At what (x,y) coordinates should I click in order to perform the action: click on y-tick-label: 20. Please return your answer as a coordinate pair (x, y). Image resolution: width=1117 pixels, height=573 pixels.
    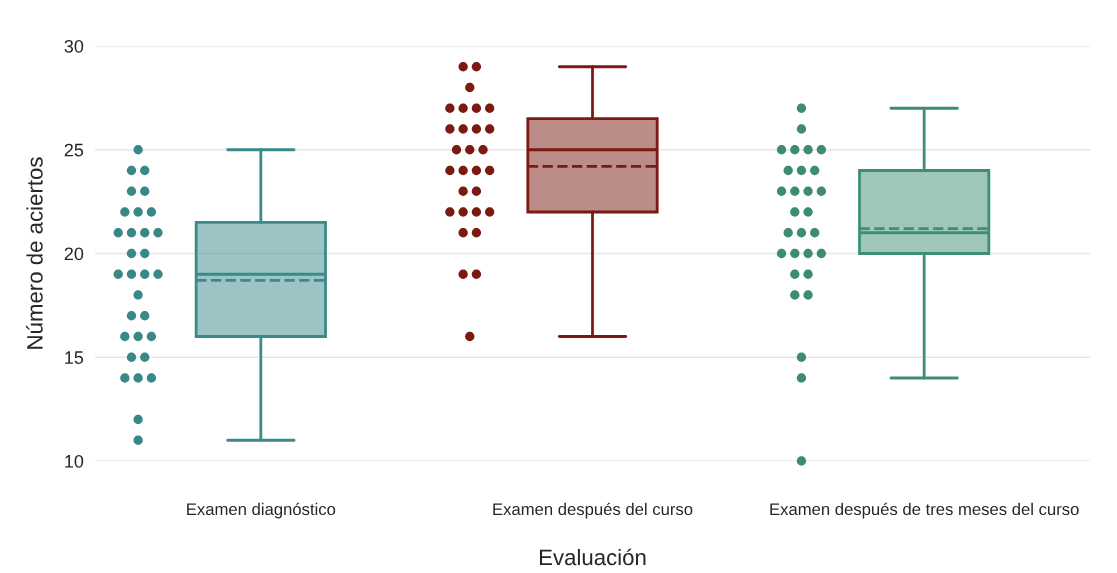
    Looking at the image, I should click on (74, 254).